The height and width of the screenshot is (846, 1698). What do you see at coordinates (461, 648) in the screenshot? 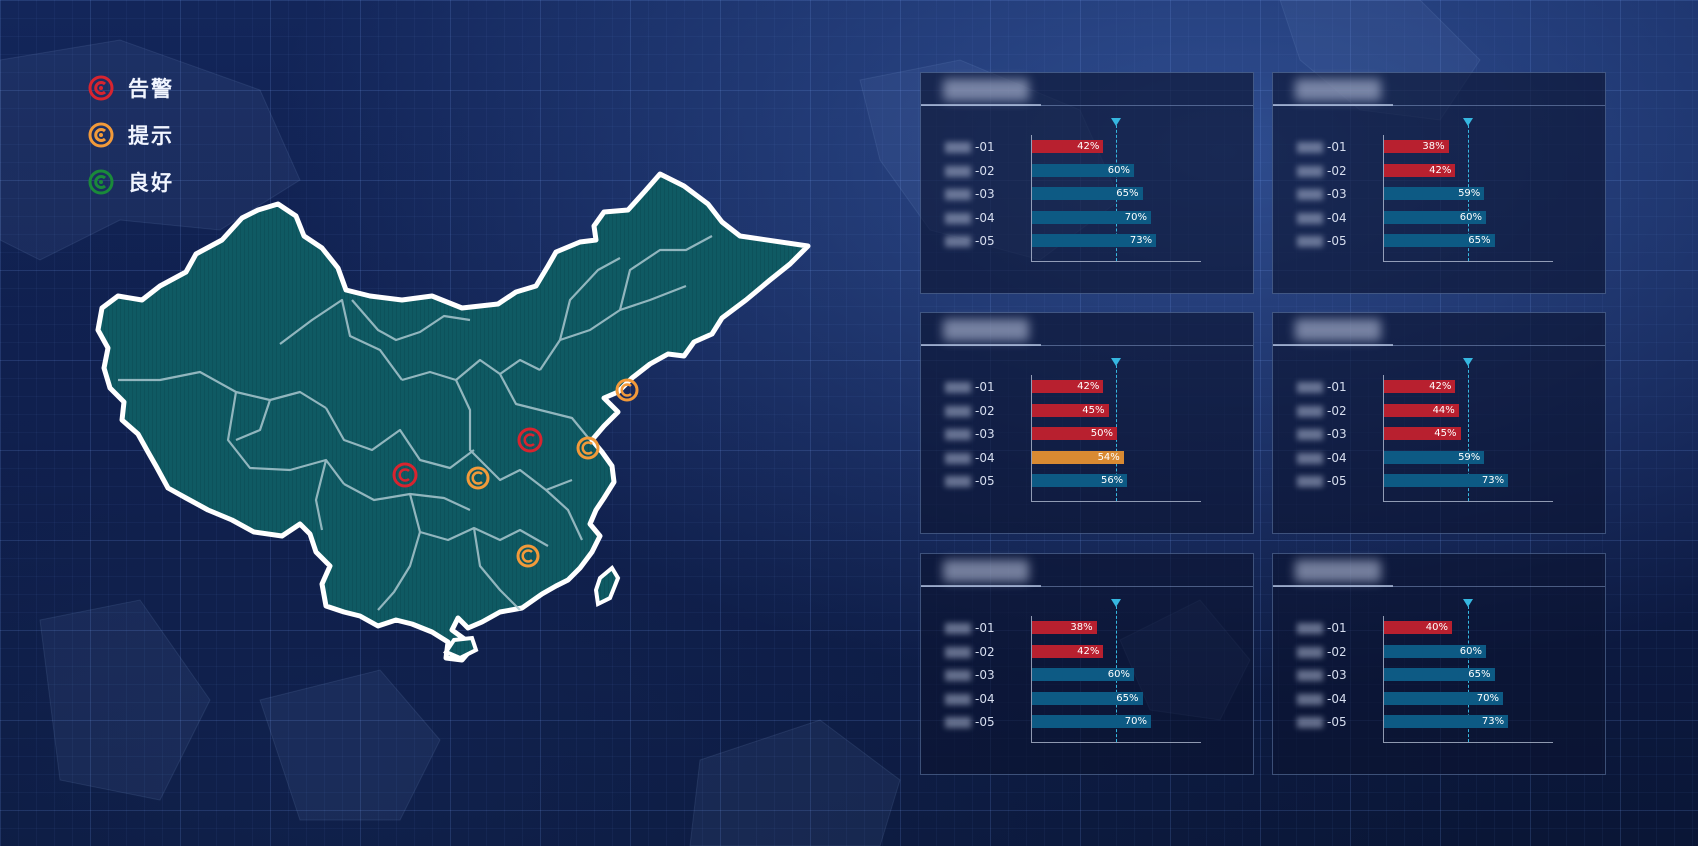
I see `hainan-island` at bounding box center [461, 648].